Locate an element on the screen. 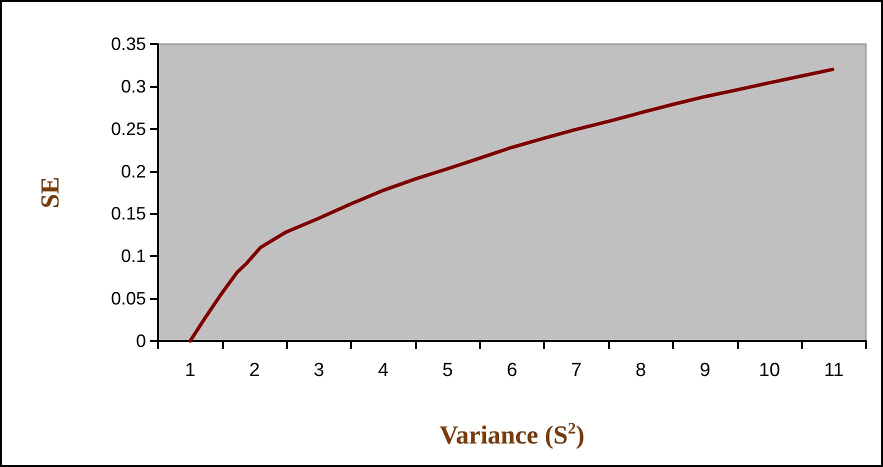 The image size is (883, 467). x-tick-label: 10 is located at coordinates (769, 370).